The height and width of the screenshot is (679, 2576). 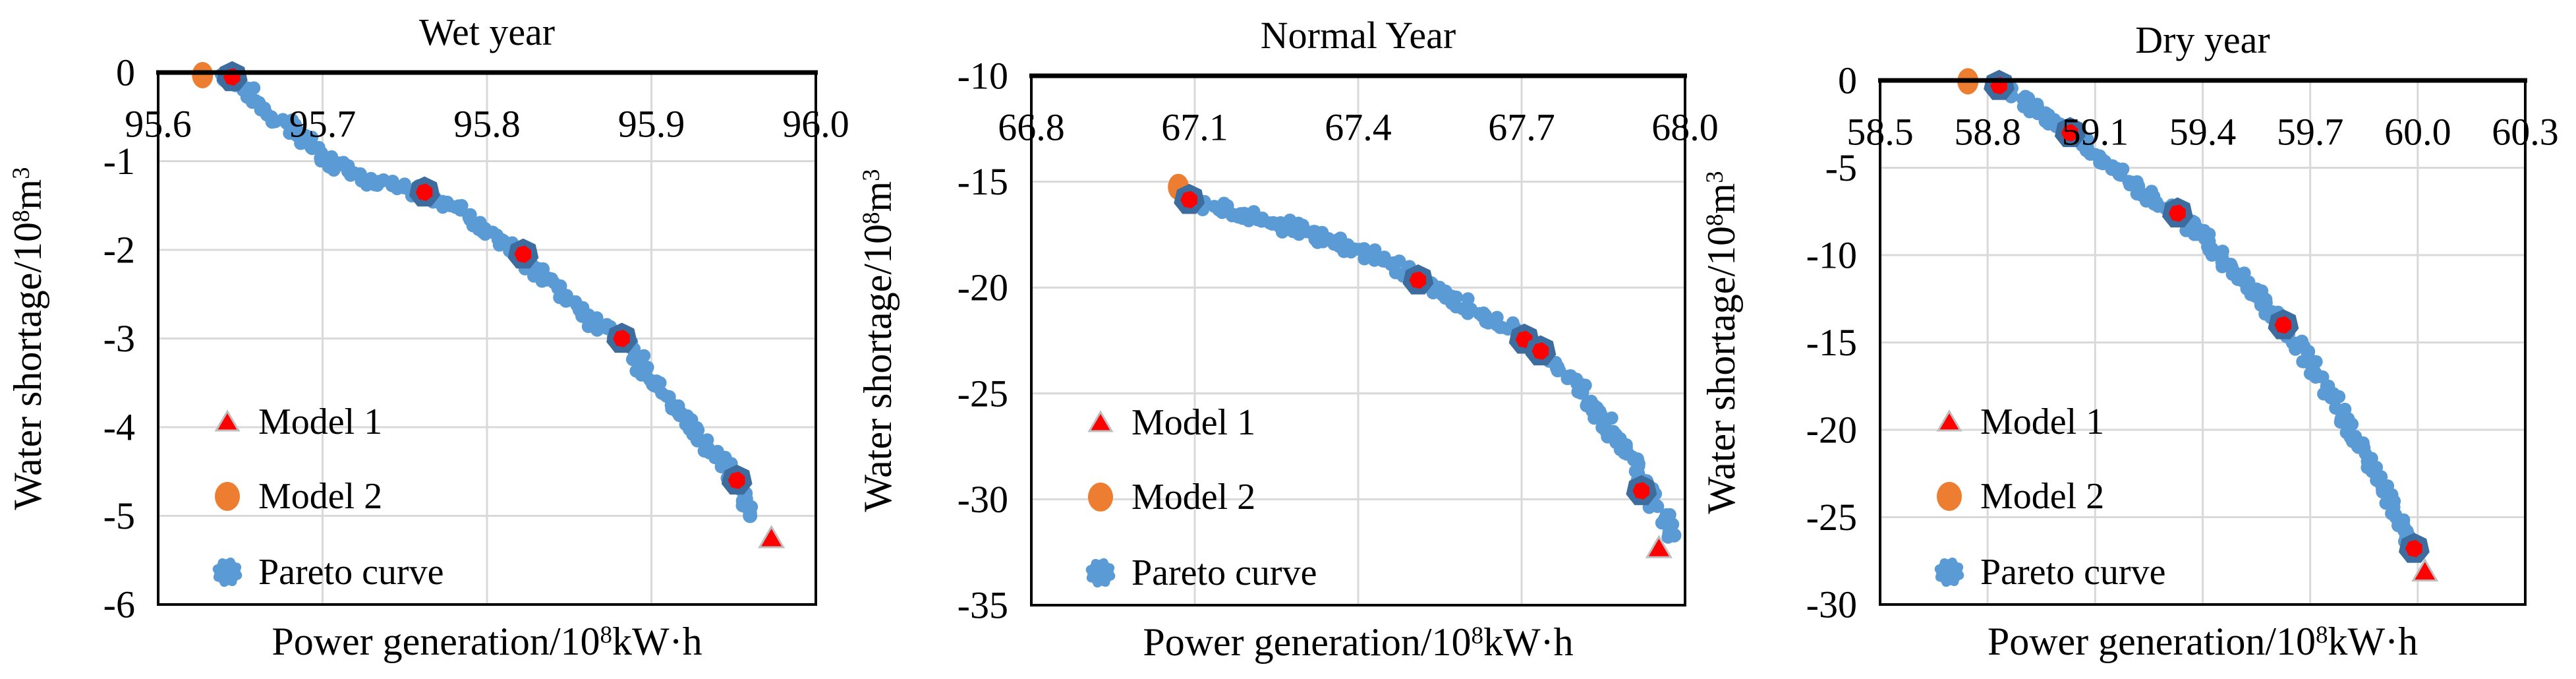 What do you see at coordinates (2203, 132) in the screenshot?
I see `x-tick-label: 59.4` at bounding box center [2203, 132].